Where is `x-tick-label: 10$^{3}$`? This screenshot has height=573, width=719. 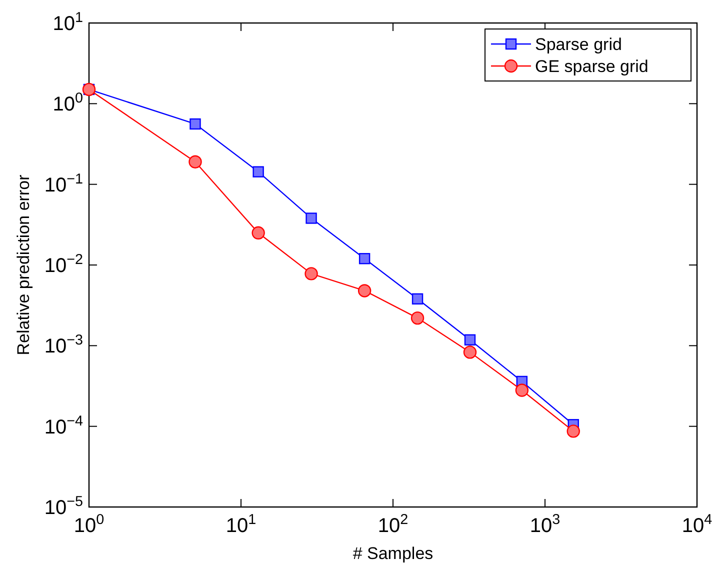 x-tick-label: 10$^{3}$ is located at coordinates (545, 524).